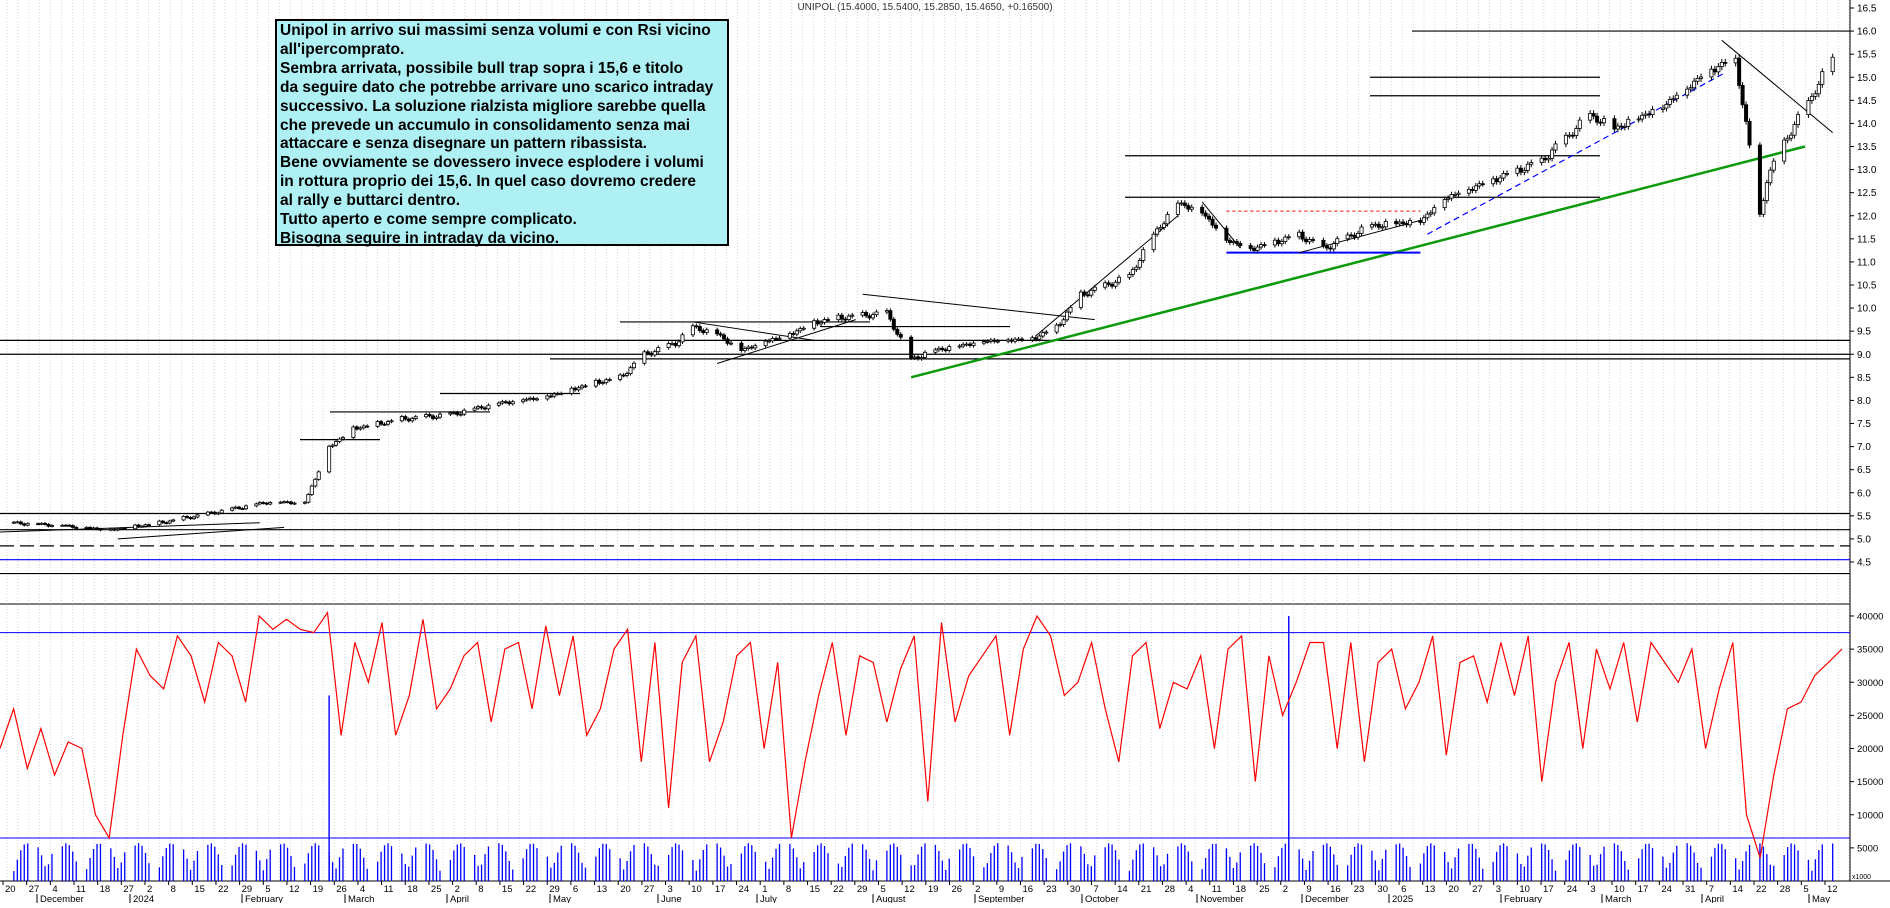 This screenshot has width=1890, height=908. I want to click on oscillator-tick-label: 5000, so click(1867, 848).